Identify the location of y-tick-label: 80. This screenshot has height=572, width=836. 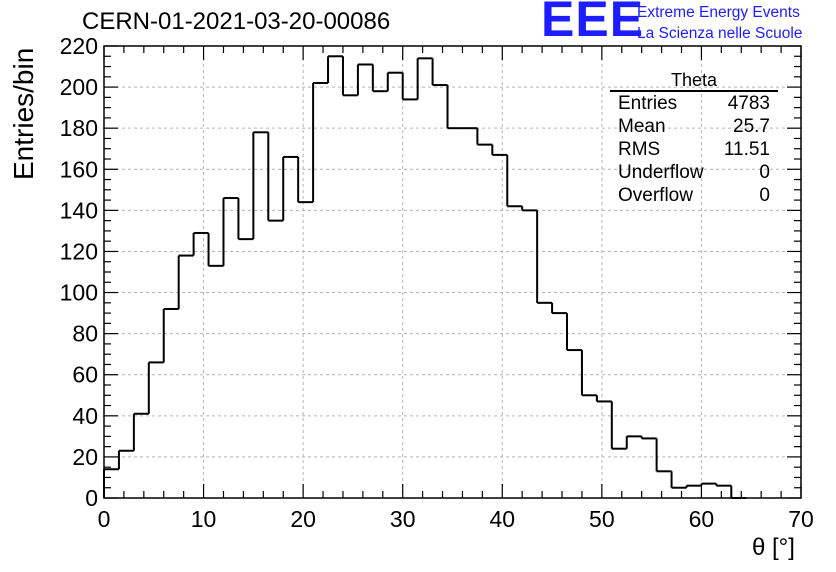
(85, 334).